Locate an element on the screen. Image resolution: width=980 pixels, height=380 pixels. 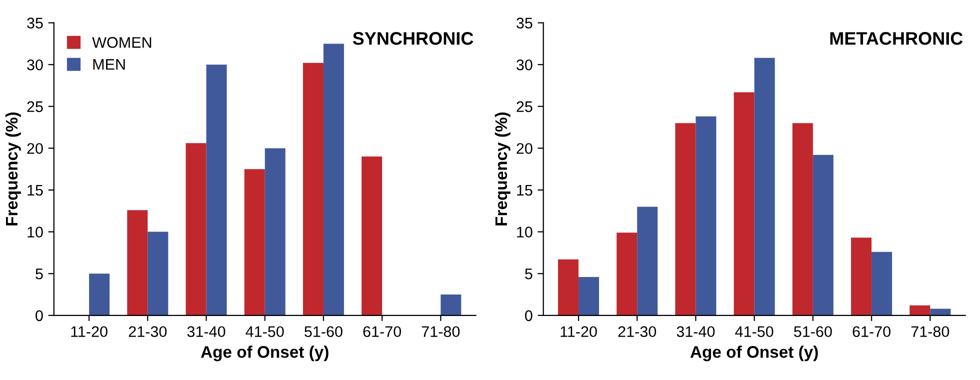
chart-title: METACHRONIC is located at coordinates (896, 38).